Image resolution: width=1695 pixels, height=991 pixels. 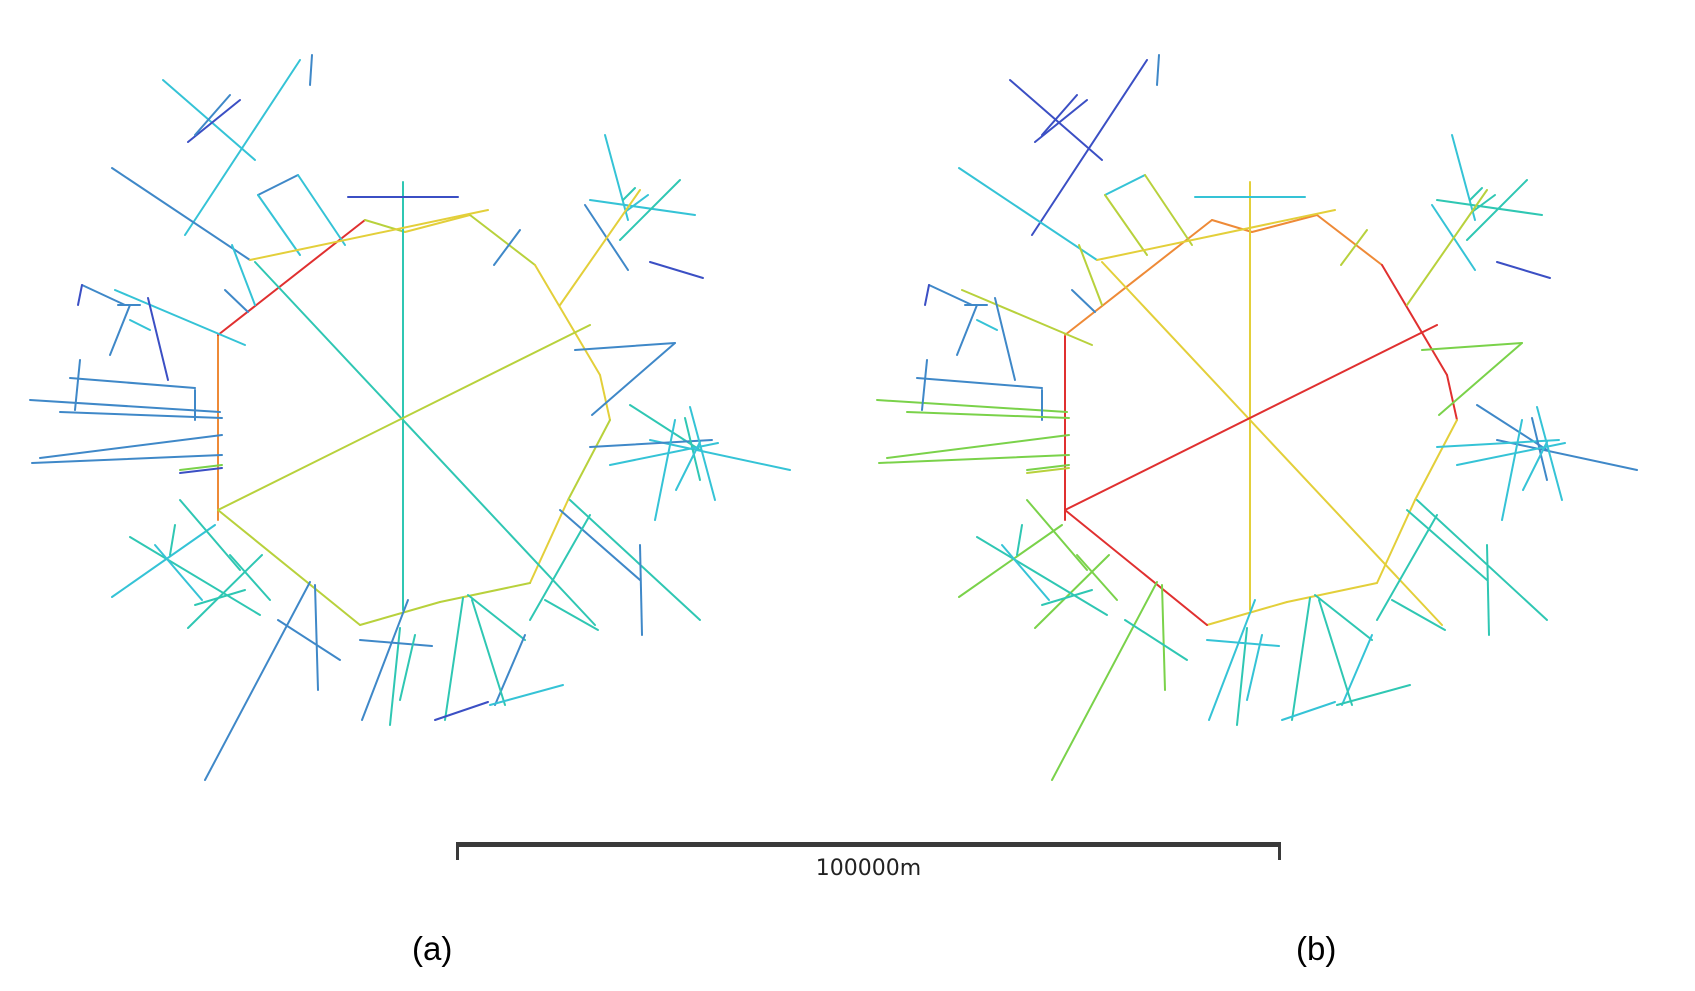 What do you see at coordinates (432, 948) in the screenshot?
I see `caption-a: (a)` at bounding box center [432, 948].